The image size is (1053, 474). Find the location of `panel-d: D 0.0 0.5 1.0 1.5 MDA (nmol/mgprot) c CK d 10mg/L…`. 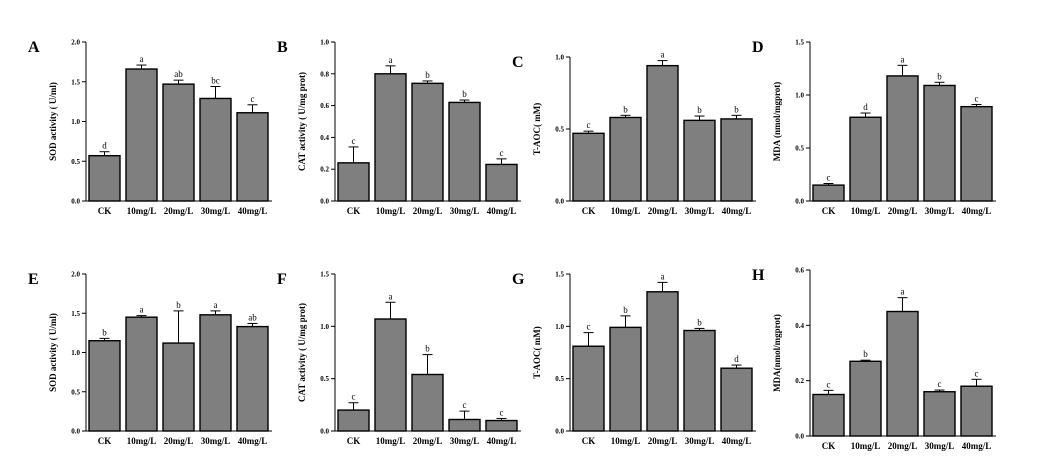

panel-d: D 0.0 0.5 1.0 1.5 MDA (nmol/mgprot) c CK d 10mg/L… is located at coordinates (874, 127).